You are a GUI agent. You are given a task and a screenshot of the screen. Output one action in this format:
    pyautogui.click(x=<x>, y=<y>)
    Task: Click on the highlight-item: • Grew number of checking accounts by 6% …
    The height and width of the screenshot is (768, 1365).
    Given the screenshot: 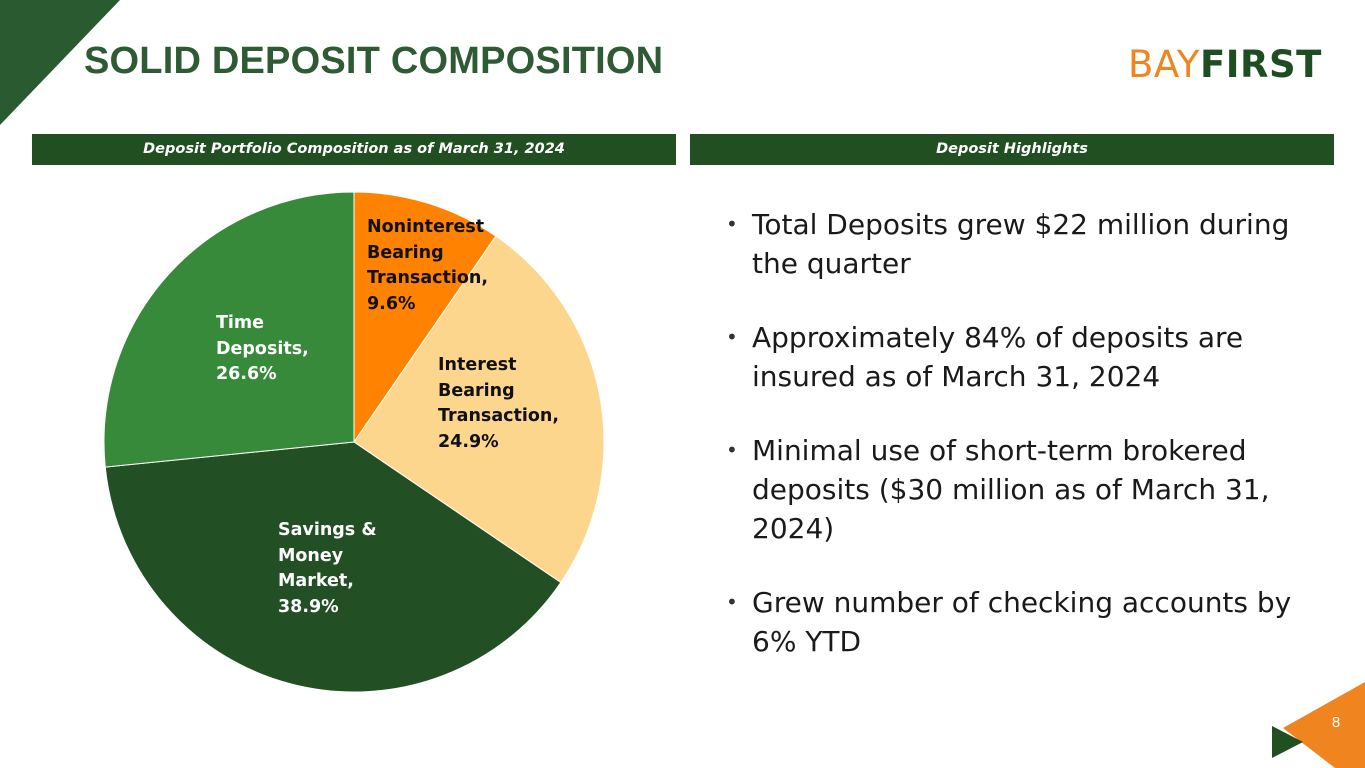 What is the action you would take?
    pyautogui.click(x=1027, y=622)
    